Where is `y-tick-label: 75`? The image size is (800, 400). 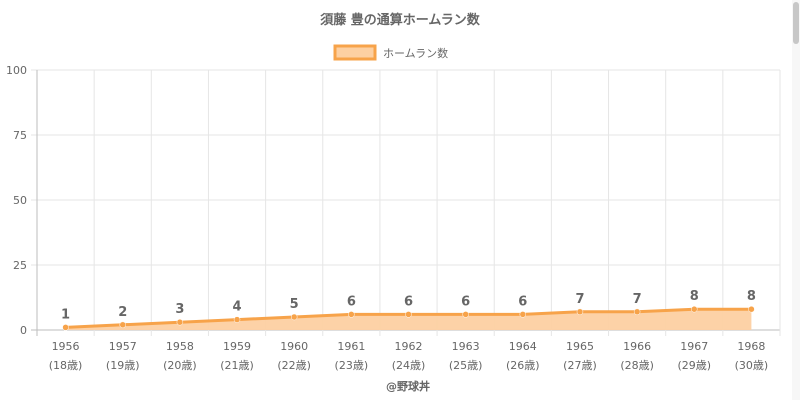
y-tick-label: 75 is located at coordinates (20, 135).